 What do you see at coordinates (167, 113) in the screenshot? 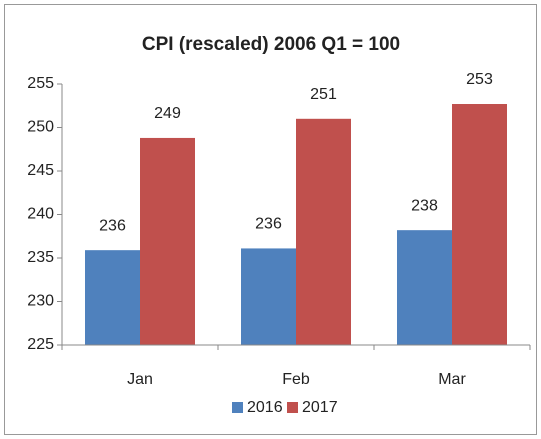
I see `data-label: 249` at bounding box center [167, 113].